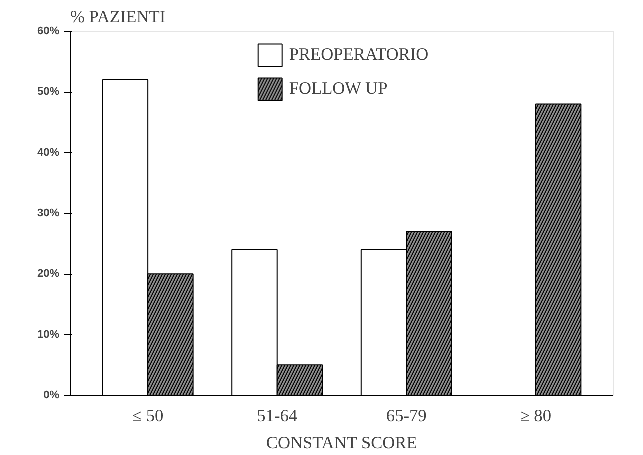  What do you see at coordinates (48, 214) in the screenshot?
I see `y-tick-label: 30%` at bounding box center [48, 214].